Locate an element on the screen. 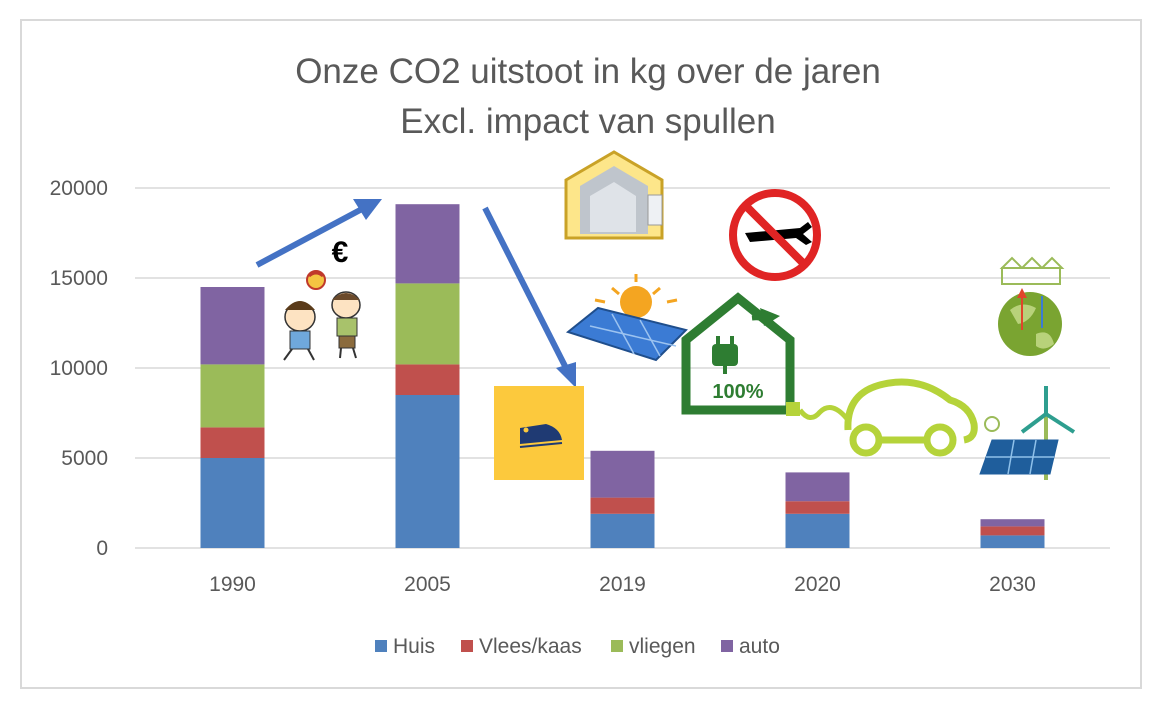  y-axis-ticks: 0 5000 10000 15000 20000 is located at coordinates (79, 368).